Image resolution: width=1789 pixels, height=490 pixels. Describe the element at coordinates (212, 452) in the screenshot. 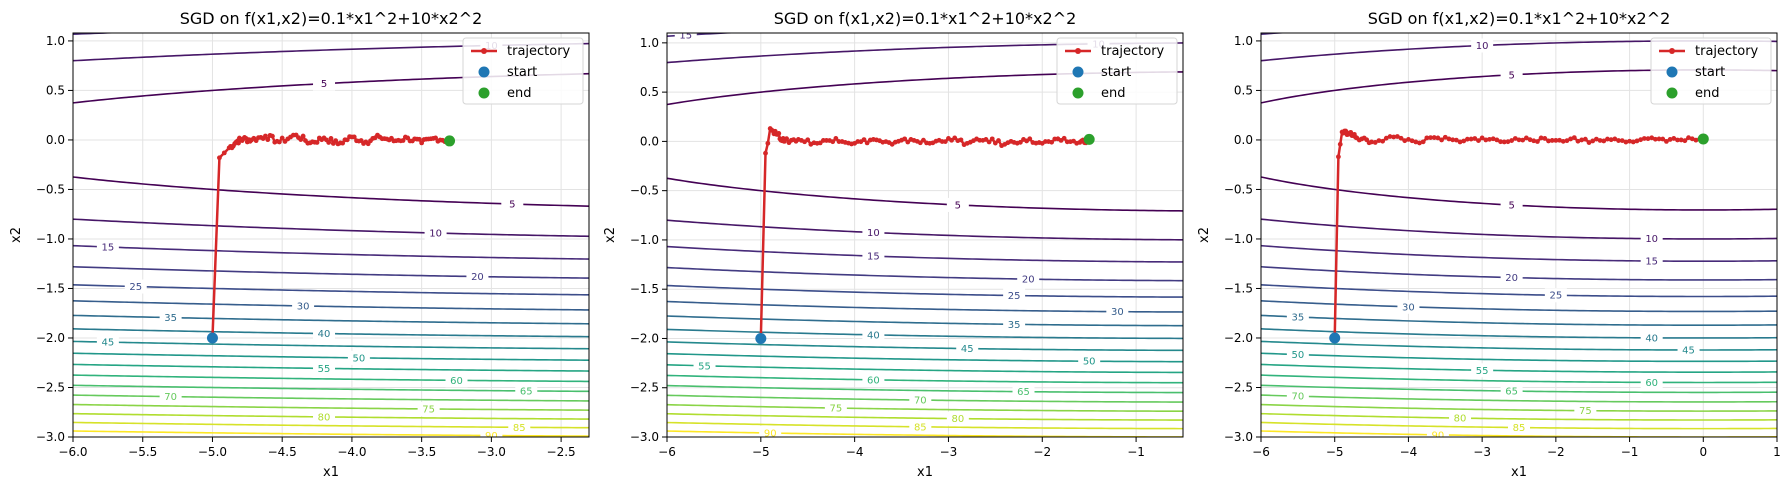

I see `x-tick-label: −5.0` at that location.